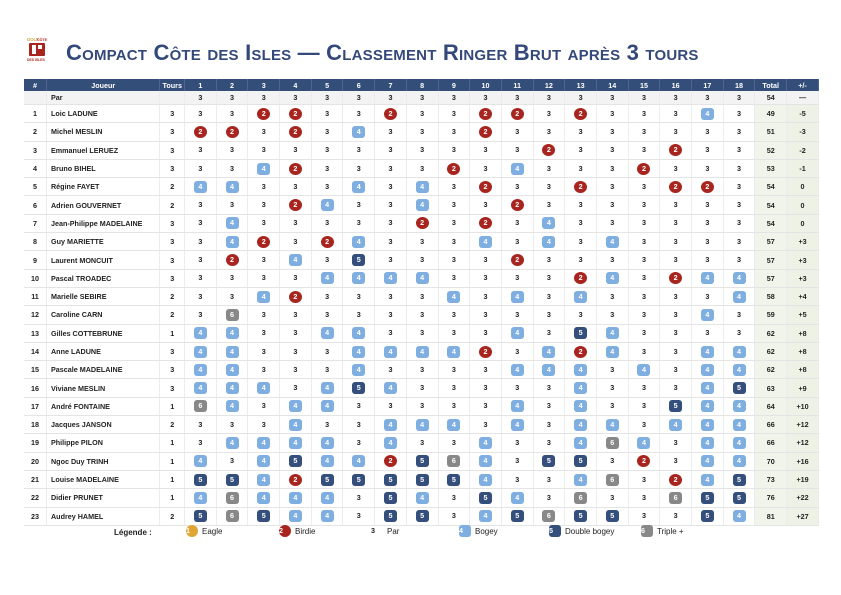 This screenshot has width=841, height=595. What do you see at coordinates (549, 516) in the screenshot?
I see `score-cell: 6` at bounding box center [549, 516].